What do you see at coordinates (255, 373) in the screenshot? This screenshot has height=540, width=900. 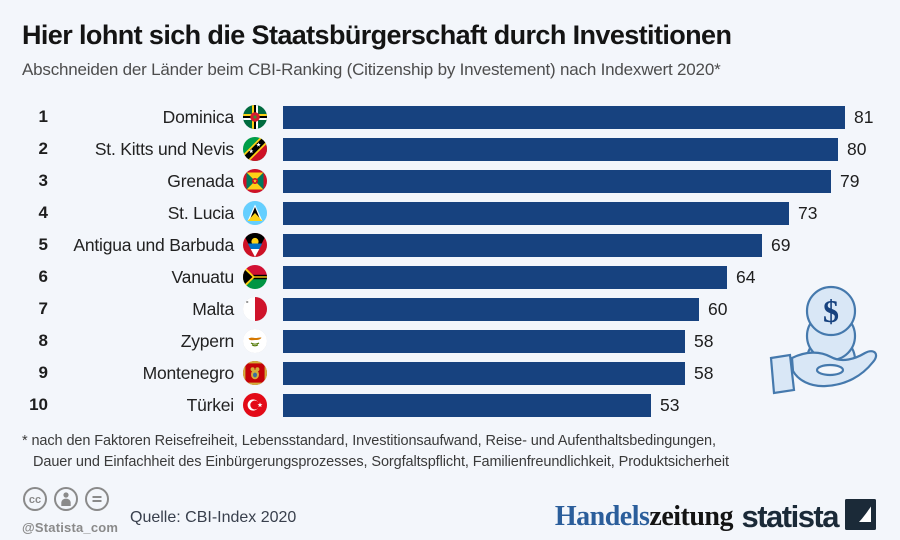 I see `flag-montenegro-icon` at bounding box center [255, 373].